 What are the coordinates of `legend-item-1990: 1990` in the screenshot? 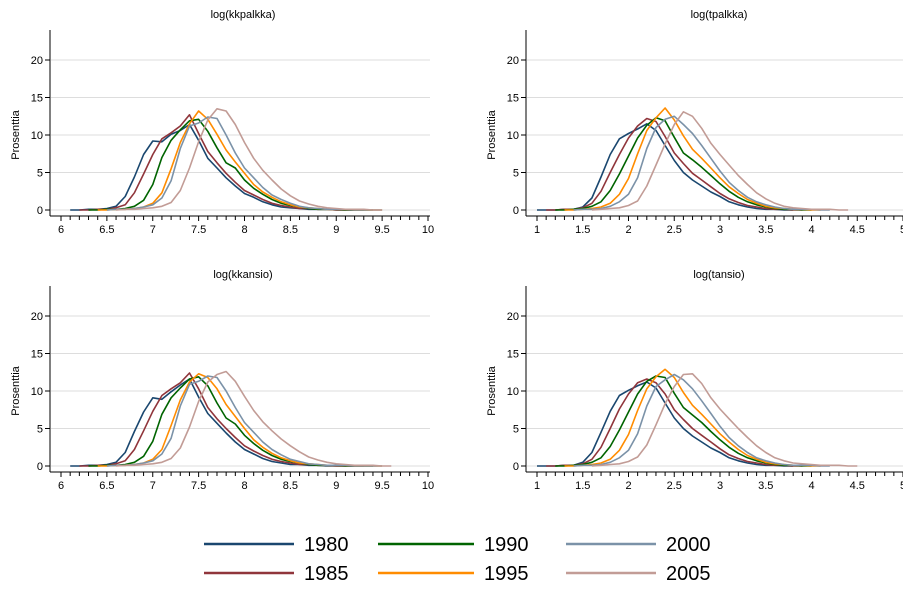 It's located at (453, 545).